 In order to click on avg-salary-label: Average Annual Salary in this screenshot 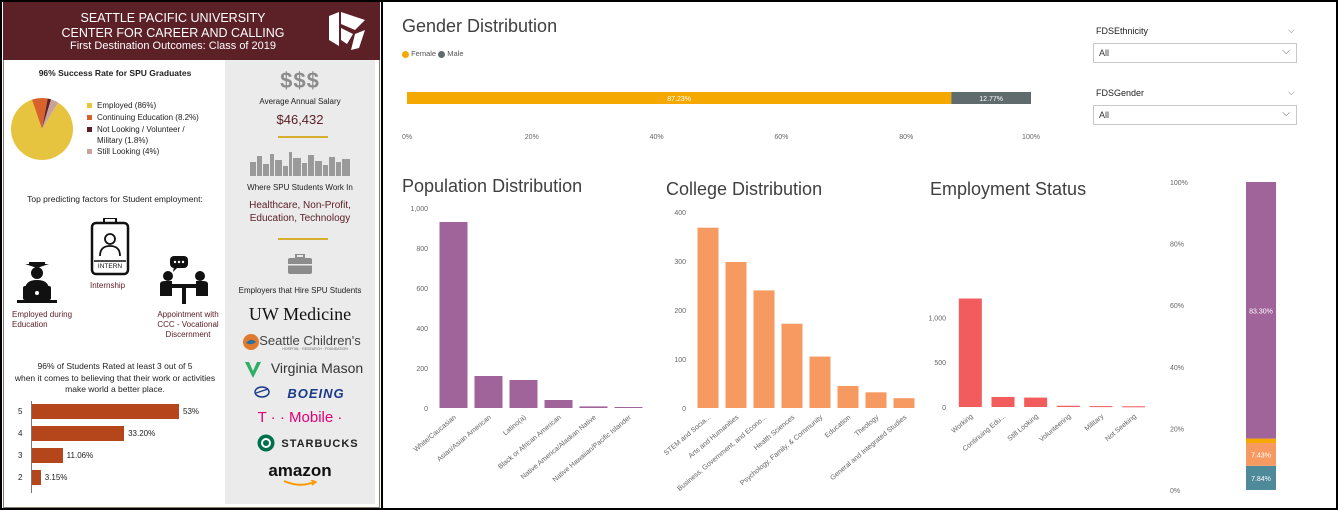, I will do `click(300, 101)`.